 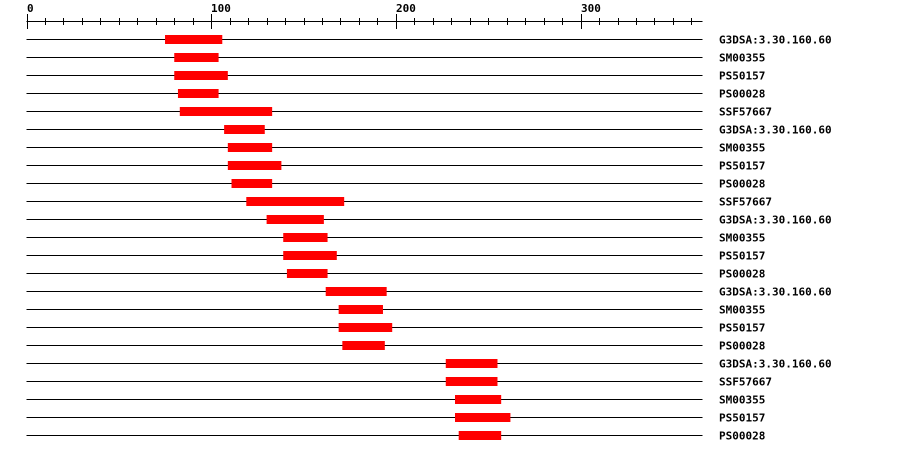 What do you see at coordinates (221, 8) in the screenshot?
I see `tick-label: 100` at bounding box center [221, 8].